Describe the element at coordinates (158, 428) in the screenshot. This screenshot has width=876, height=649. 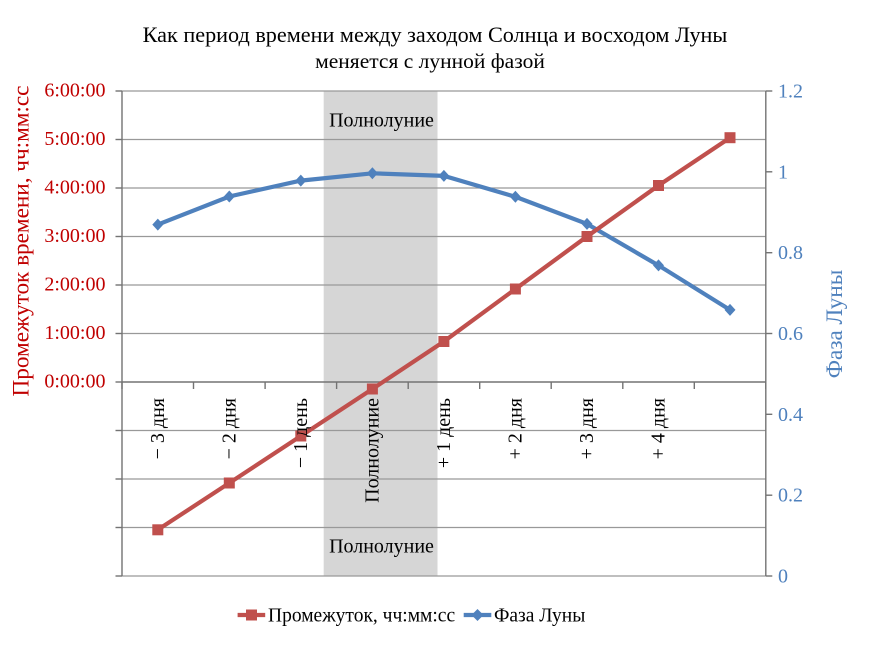
I see `svg-text: − 3 дня` at that location.